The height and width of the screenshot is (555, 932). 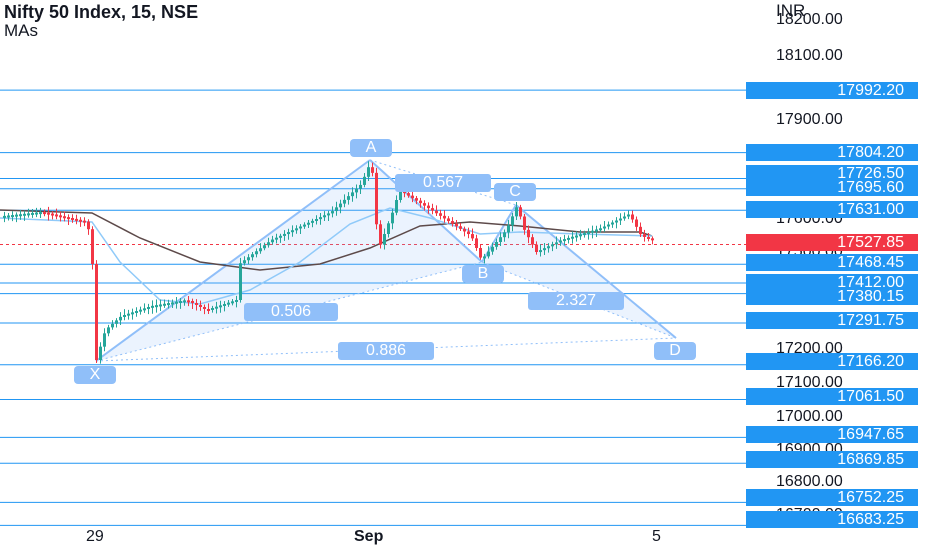 I want to click on level-label: 17695.60, so click(x=832, y=187).